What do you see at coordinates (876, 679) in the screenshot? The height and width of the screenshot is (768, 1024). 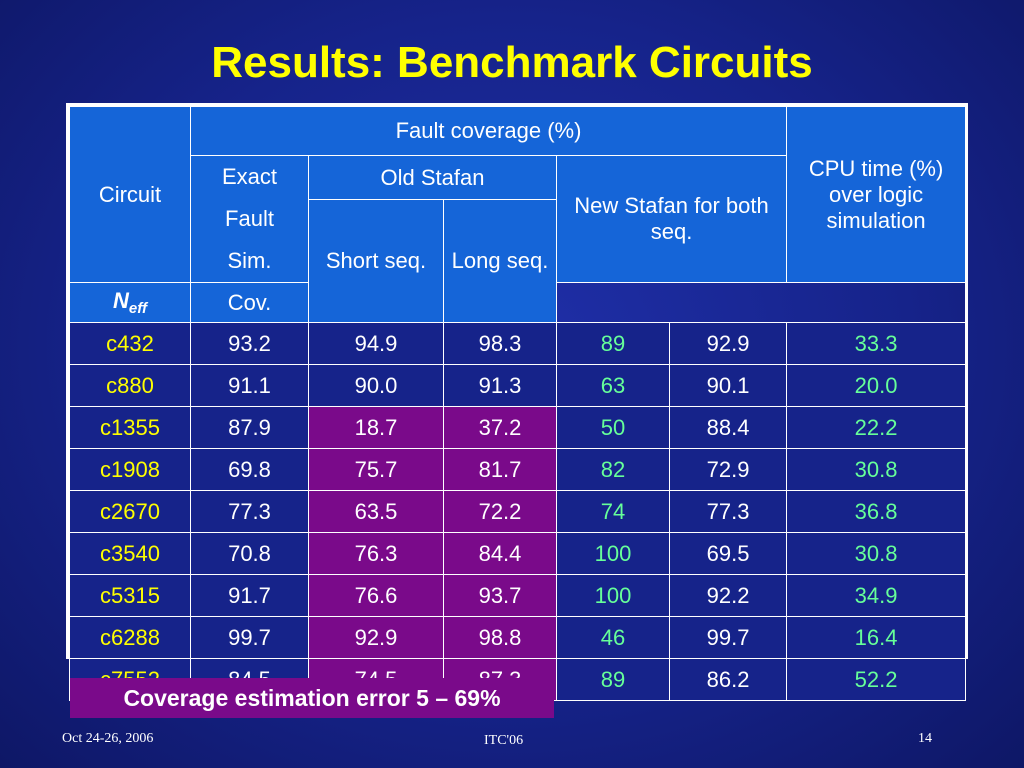 I see `cell-cpu-time: 52.2` at bounding box center [876, 679].